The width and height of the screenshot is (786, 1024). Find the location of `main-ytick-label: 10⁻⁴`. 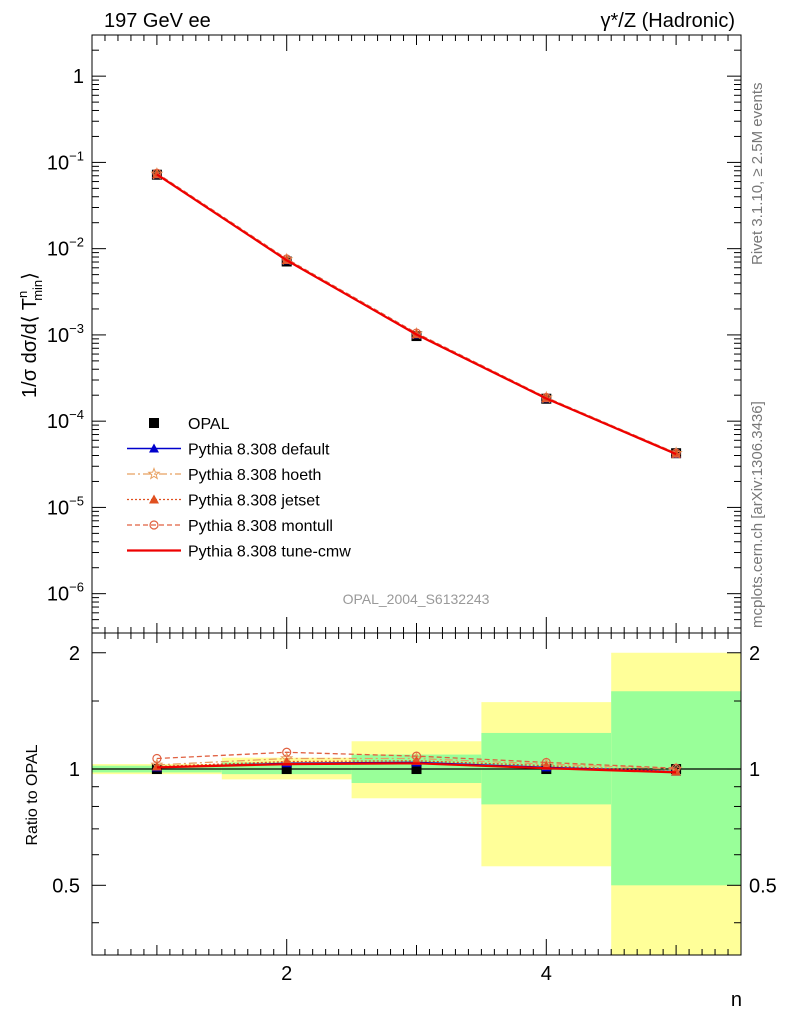

main-ytick-label: 10⁻⁴ is located at coordinates (65, 420).